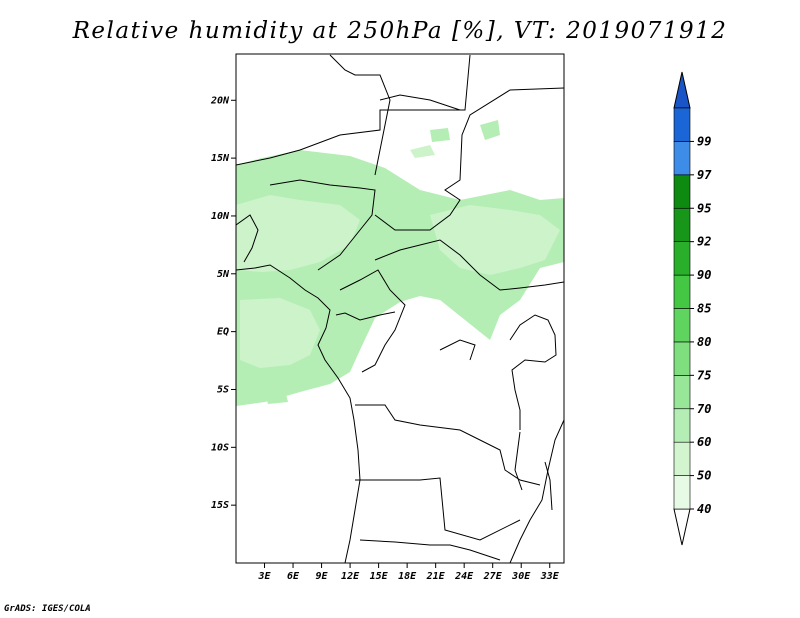 The height and width of the screenshot is (618, 800). Describe the element at coordinates (220, 216) in the screenshot. I see `lat-tick-label: 10N` at that location.